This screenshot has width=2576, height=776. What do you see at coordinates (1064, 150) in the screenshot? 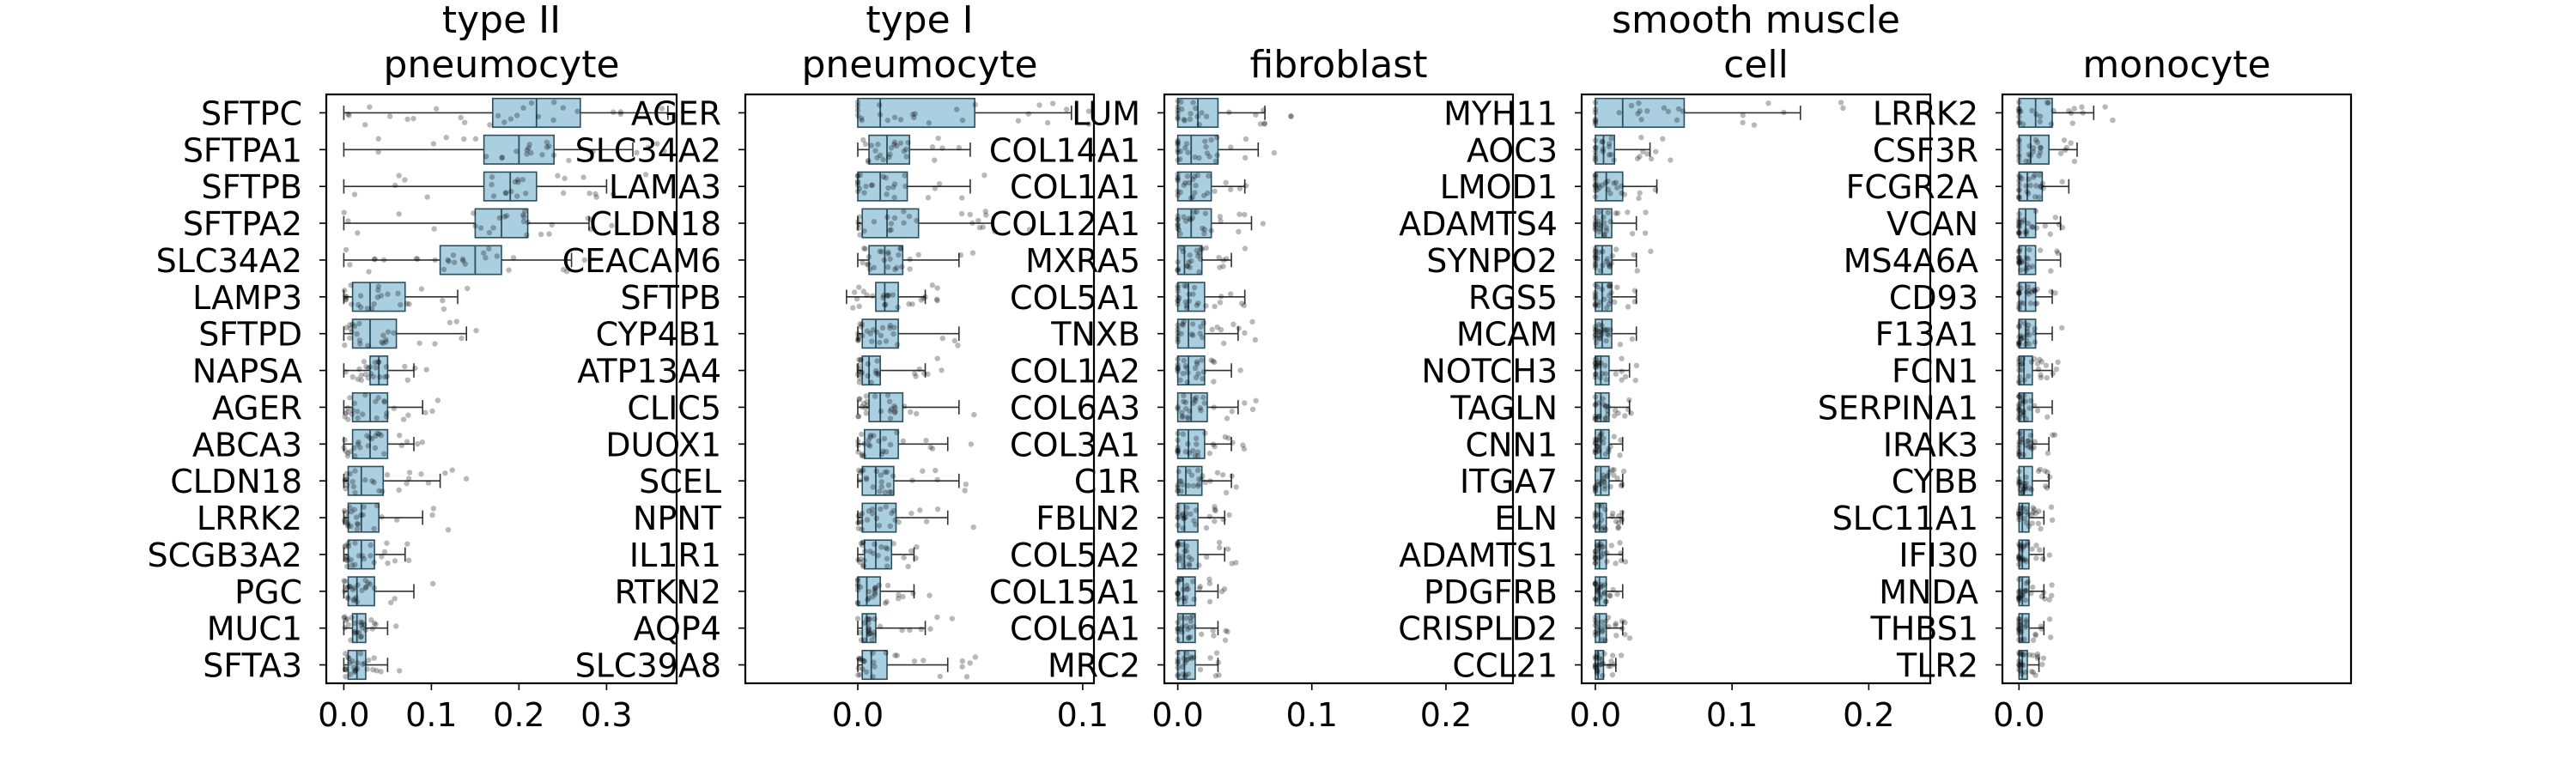
I see `gene-label: COL14A1` at bounding box center [1064, 150].